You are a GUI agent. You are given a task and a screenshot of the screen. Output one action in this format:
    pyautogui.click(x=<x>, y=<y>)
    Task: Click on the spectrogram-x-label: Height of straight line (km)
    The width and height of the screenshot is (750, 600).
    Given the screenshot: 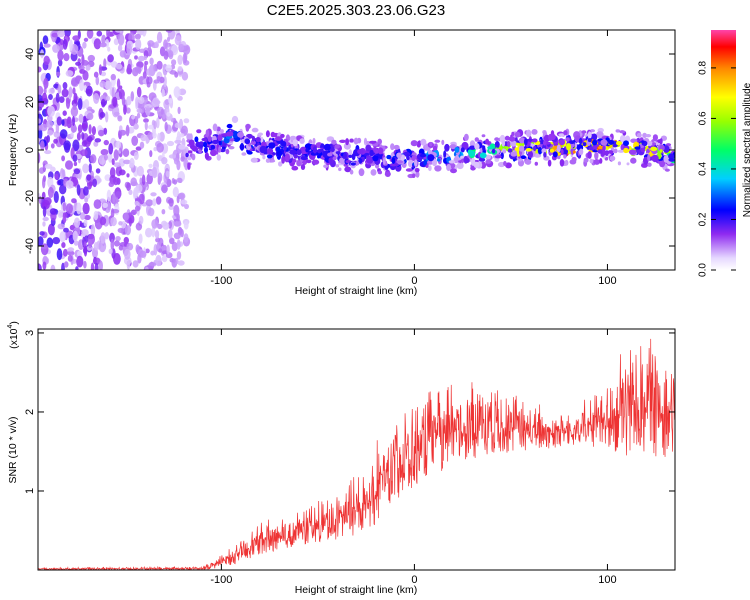 What is the action you would take?
    pyautogui.click(x=356, y=291)
    